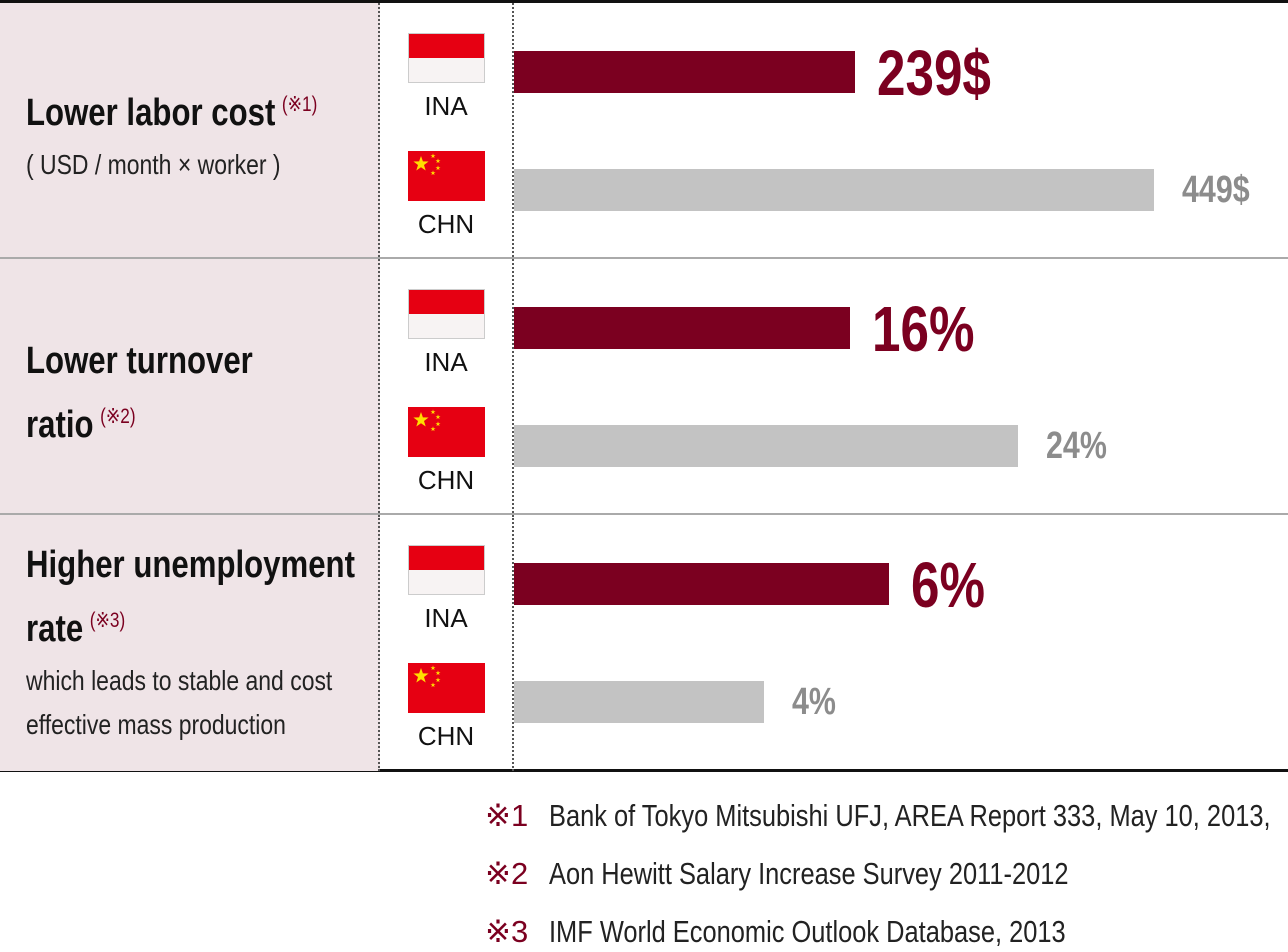 The height and width of the screenshot is (952, 1288). What do you see at coordinates (1216, 190) in the screenshot?
I see `value-label: 449$` at bounding box center [1216, 190].